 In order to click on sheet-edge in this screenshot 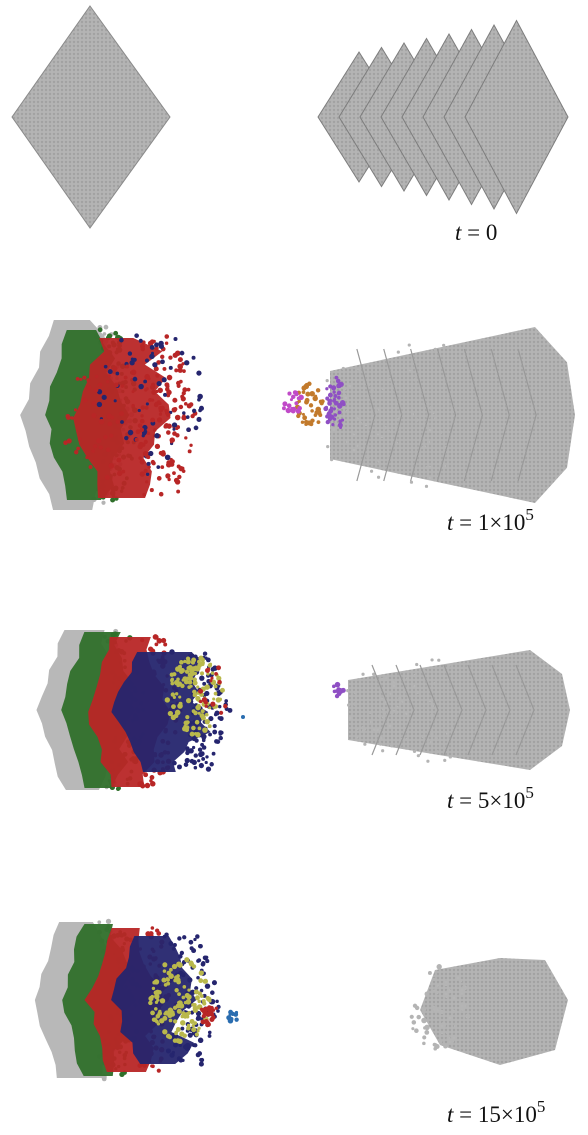, I will do `click(393, 415)`.